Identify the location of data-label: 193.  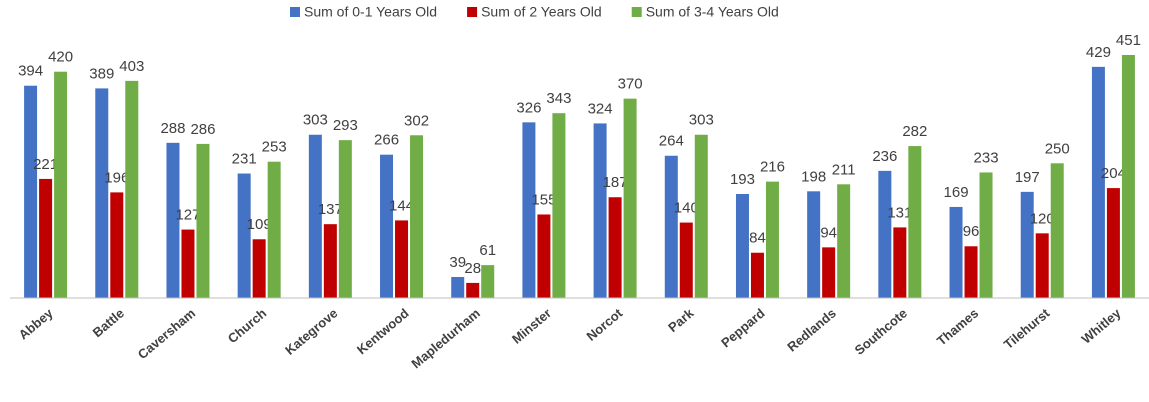
(742, 179).